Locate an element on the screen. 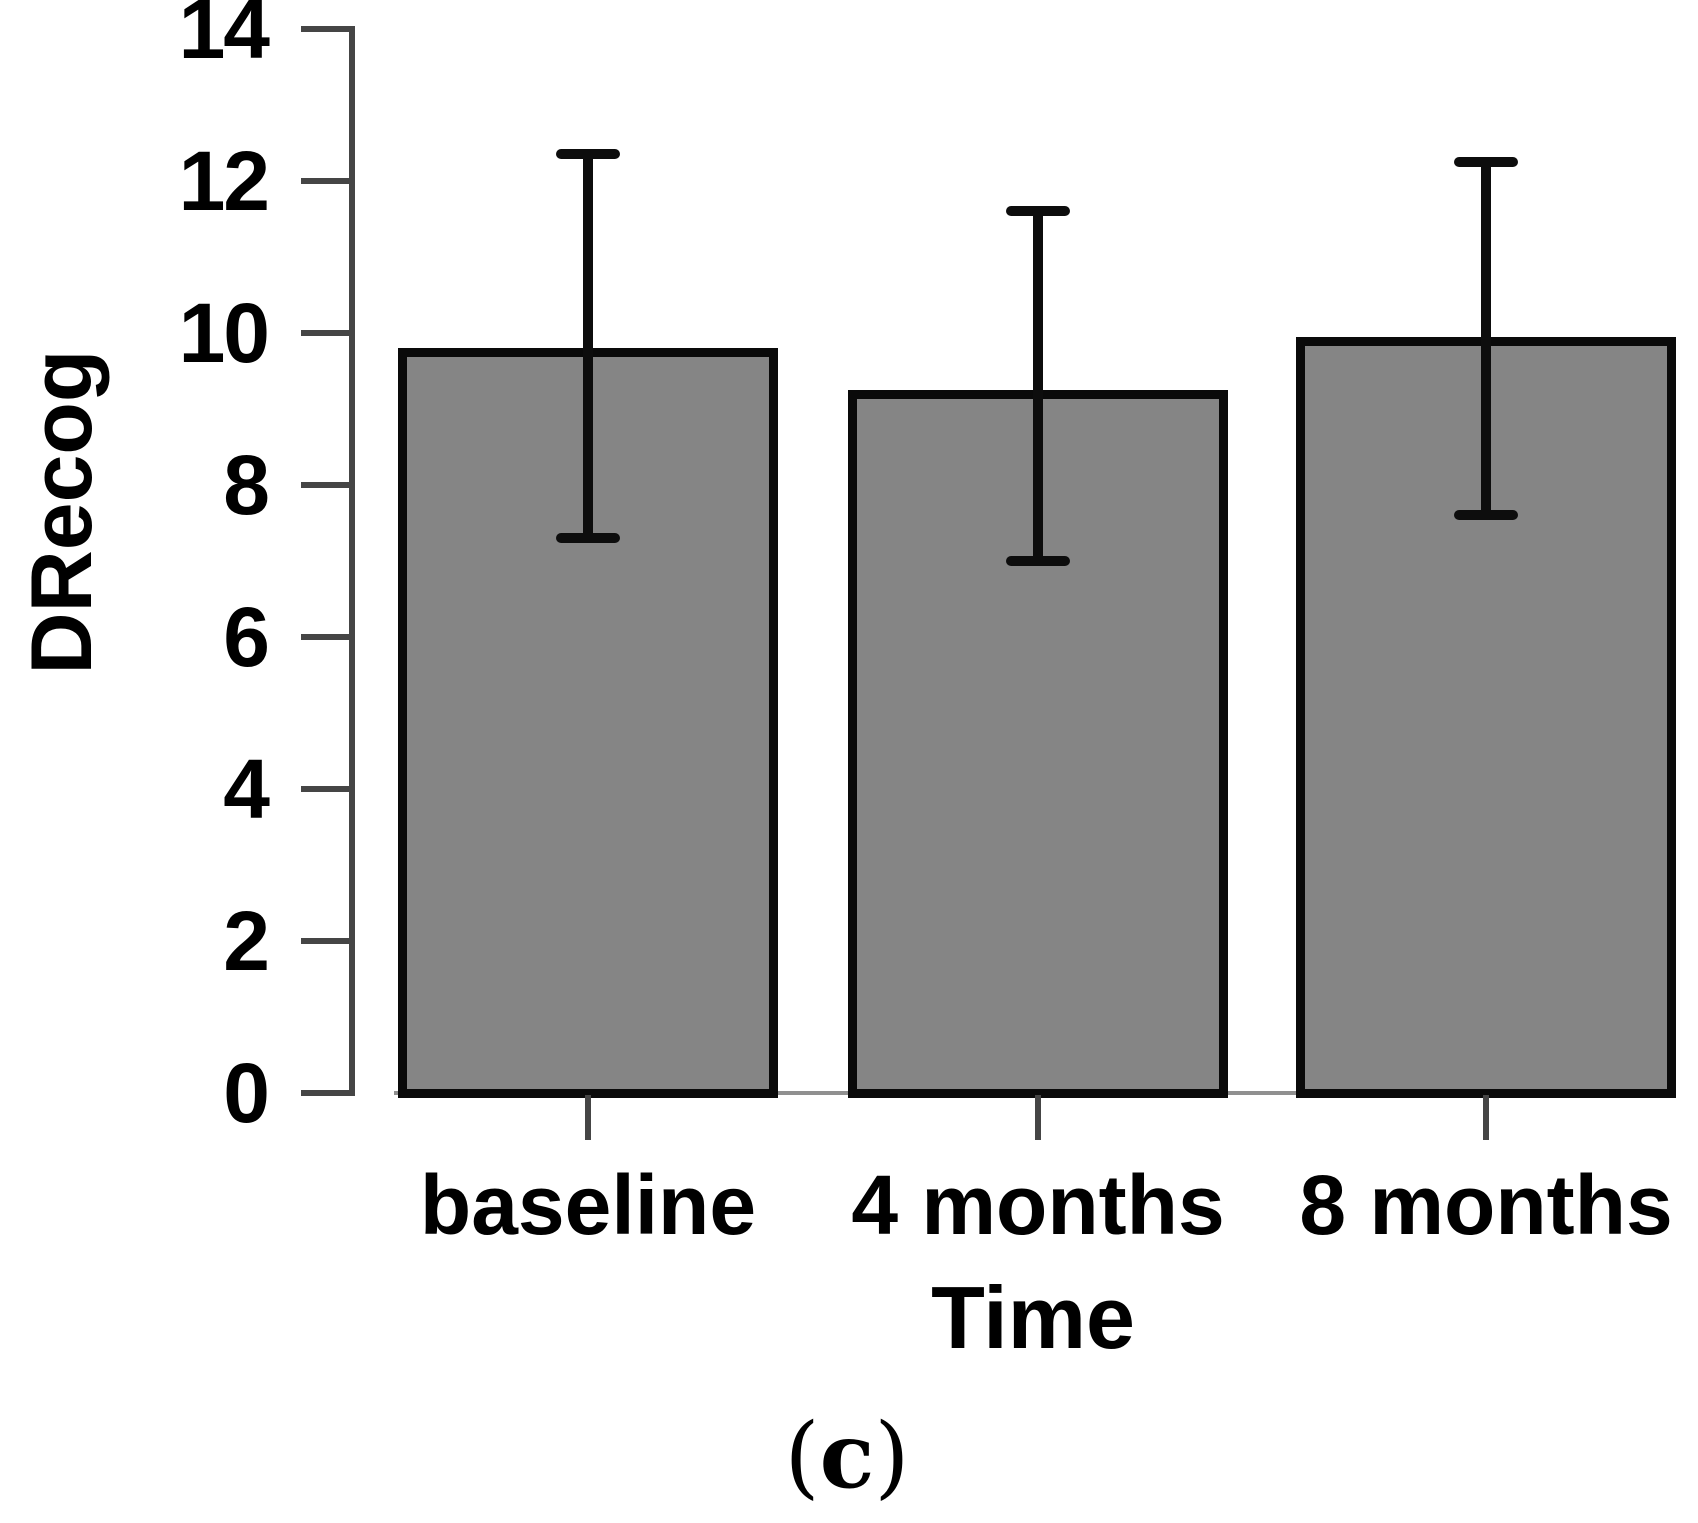 The height and width of the screenshot is (1523, 1698). caption-paren-close: ) is located at coordinates (892, 1456).